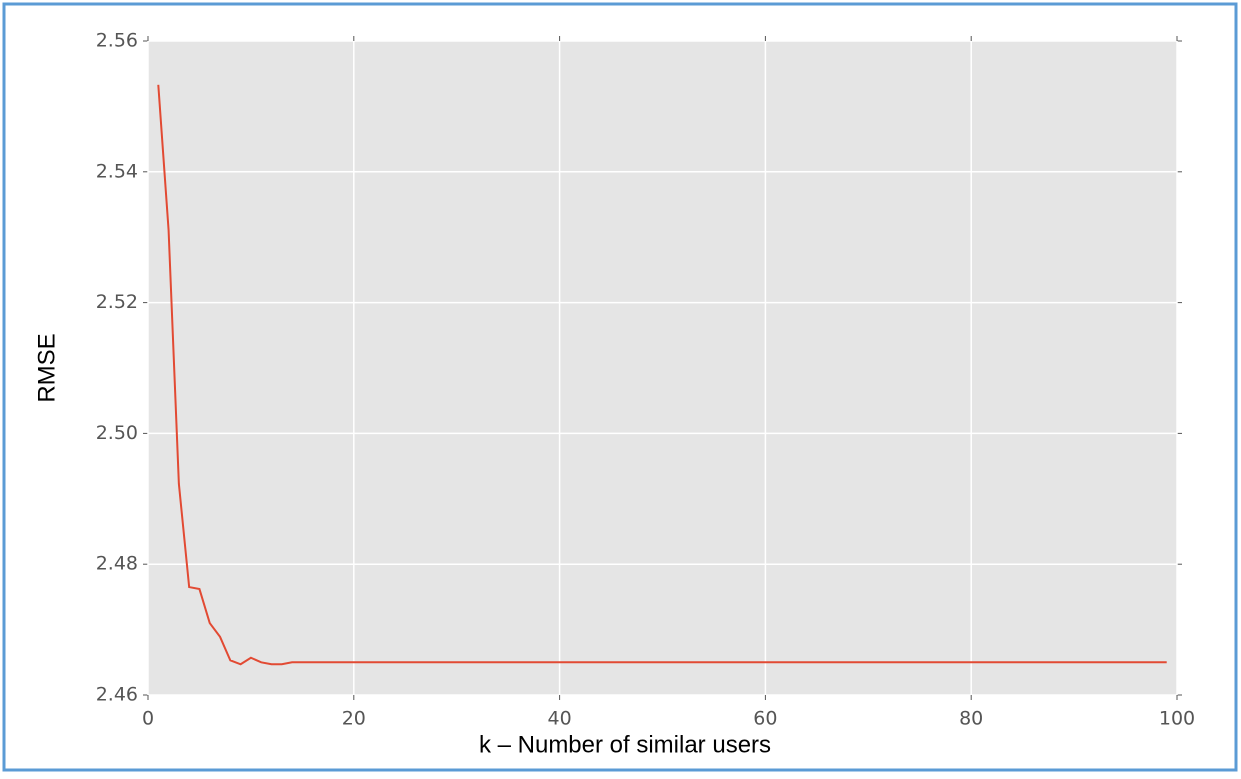 Image resolution: width=1241 pixels, height=779 pixels. What do you see at coordinates (117, 564) in the screenshot?
I see `y-tick-label: 2.48` at bounding box center [117, 564].